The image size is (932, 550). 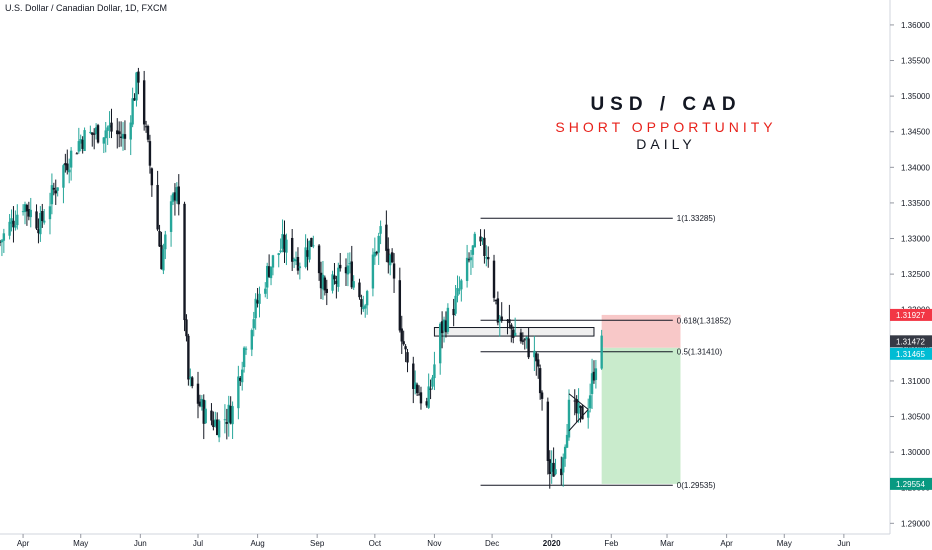 I want to click on profit-target-zone, so click(x=641, y=415).